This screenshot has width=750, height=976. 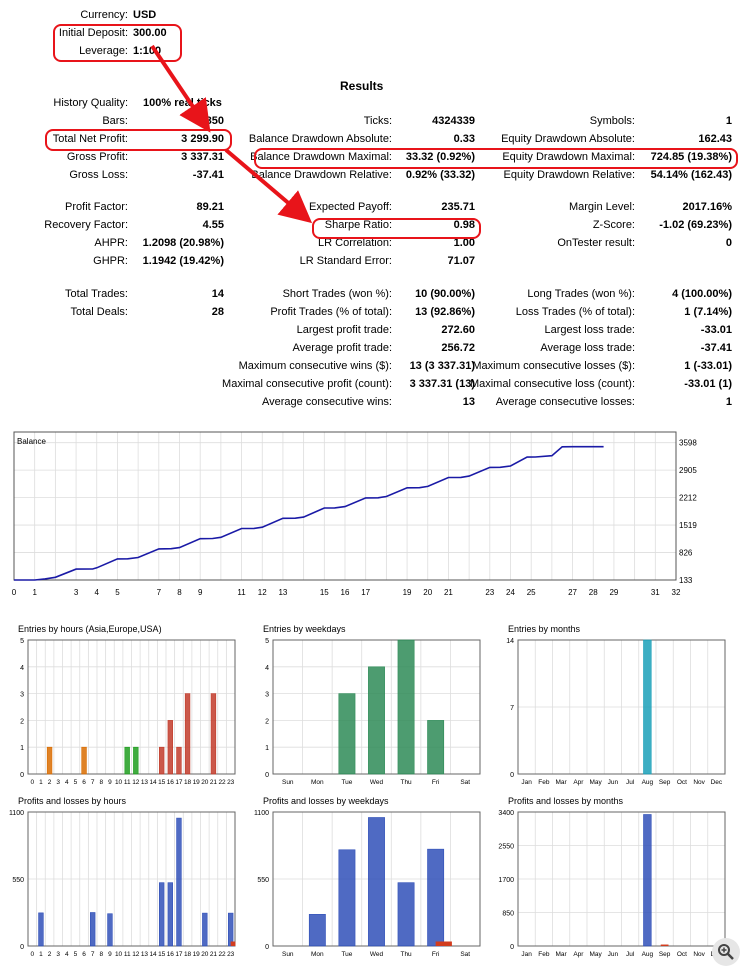 I want to click on x-tick-label: Oct, so click(x=682, y=782).